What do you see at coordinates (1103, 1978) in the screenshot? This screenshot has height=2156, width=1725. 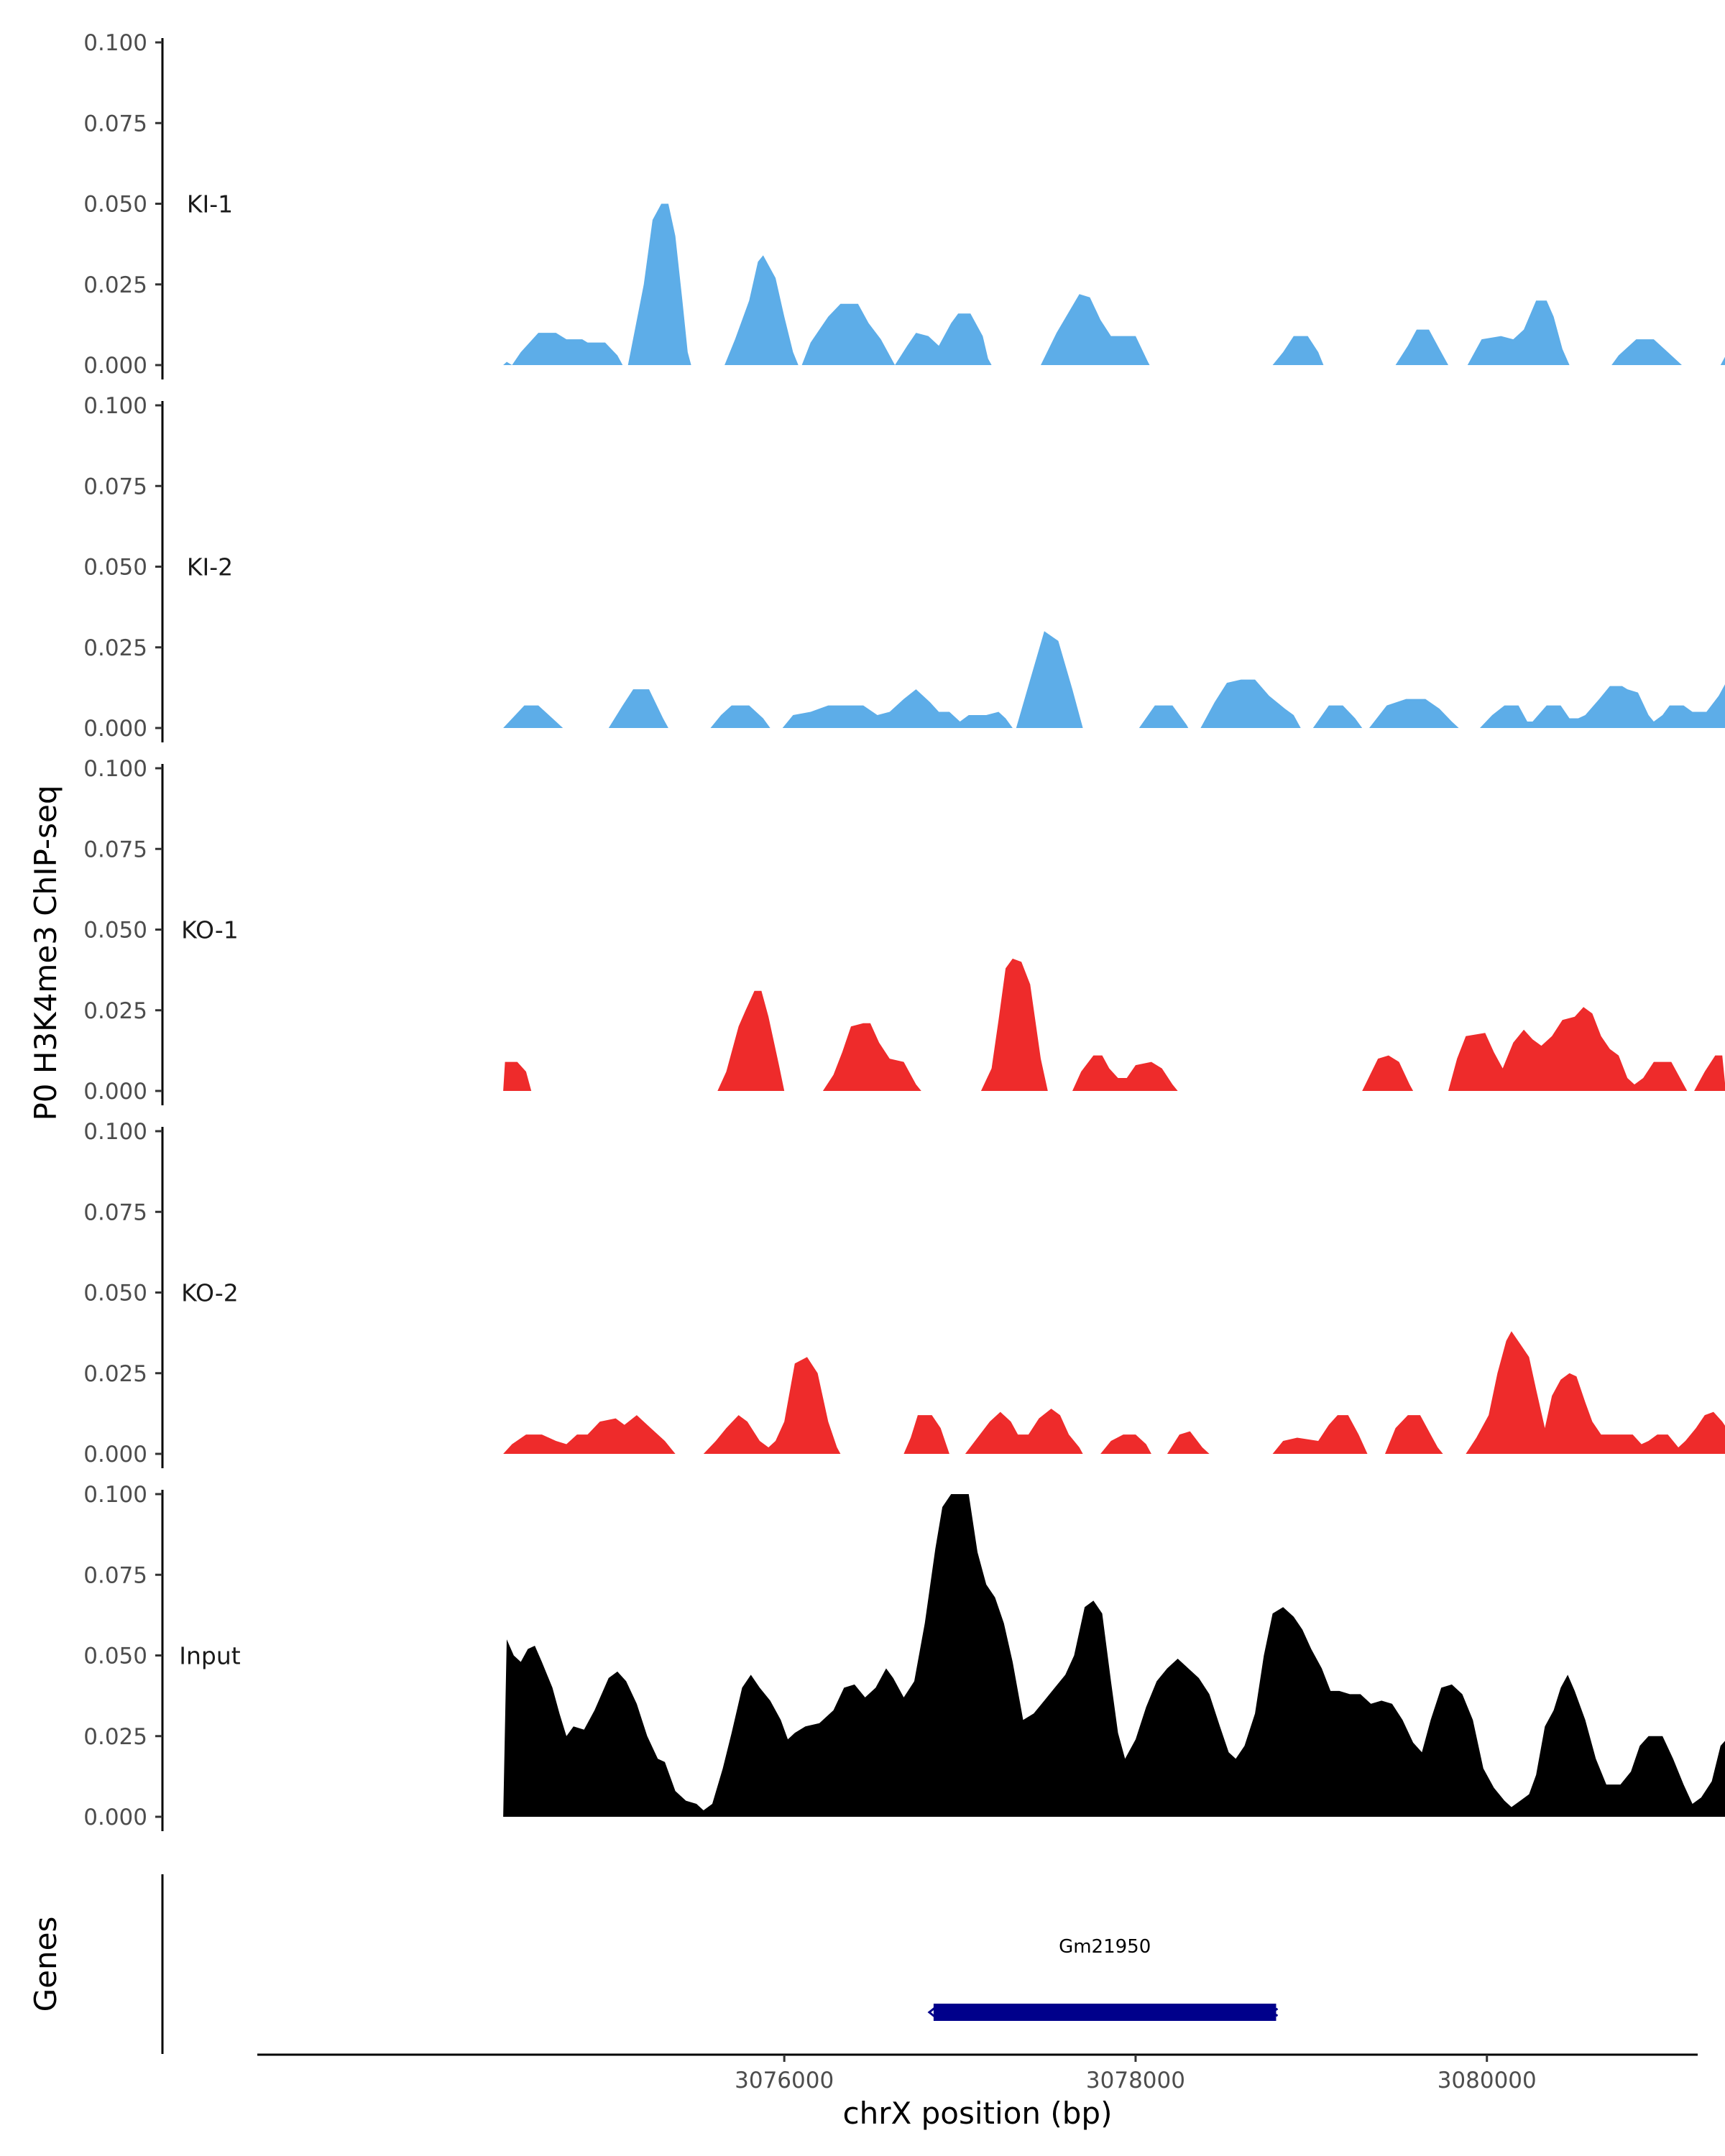 I see `gene-gm21950: Gm21950` at bounding box center [1103, 1978].